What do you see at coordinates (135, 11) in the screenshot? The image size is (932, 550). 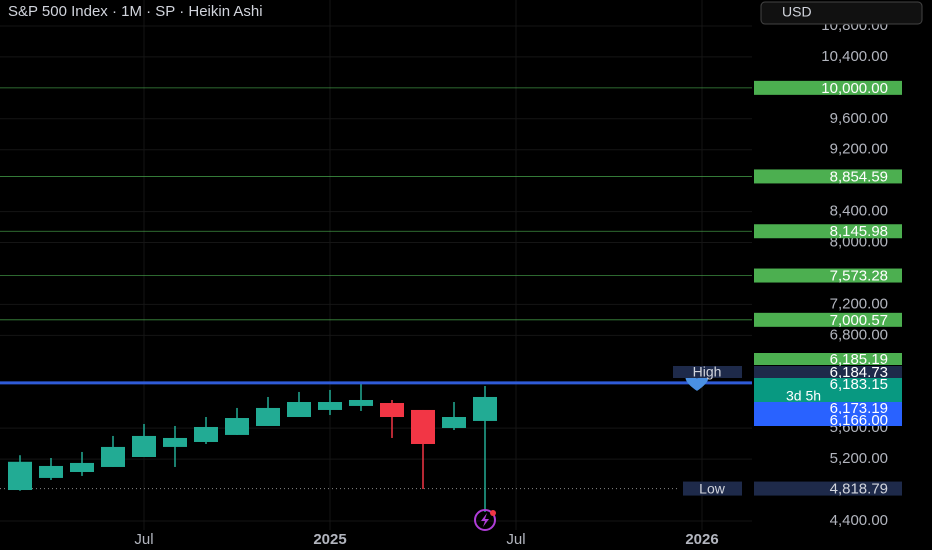 I see `chart-title: S&P 500 Index · 1M · SP · Heikin Ashi` at bounding box center [135, 11].